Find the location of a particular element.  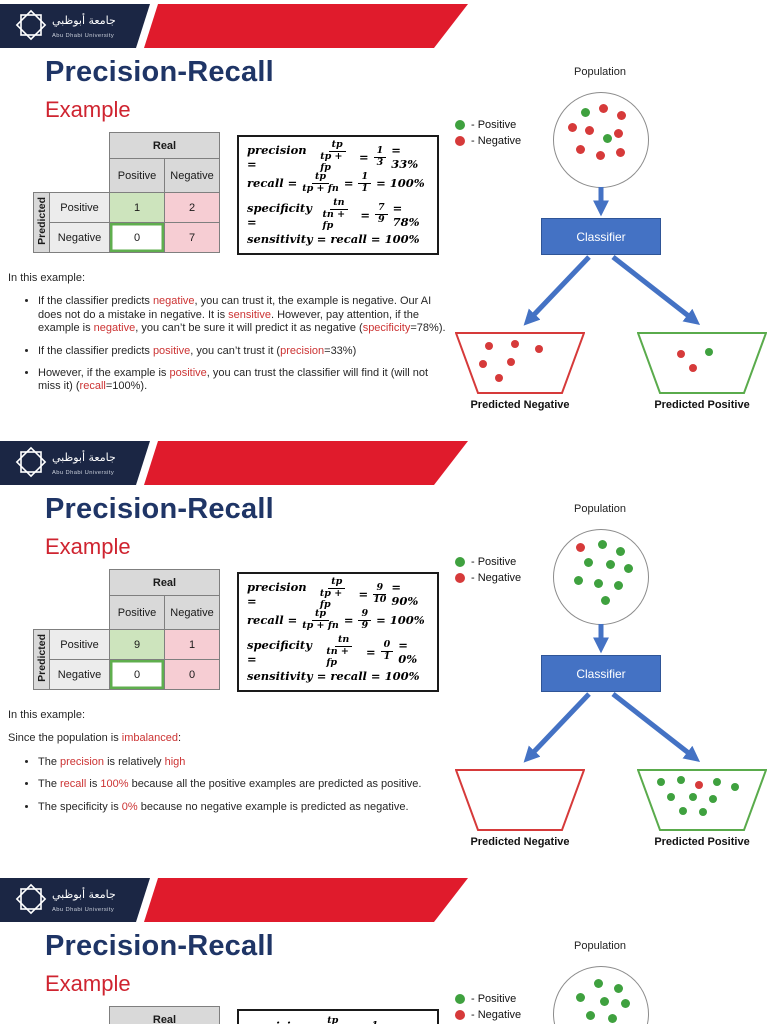

intro-line-2: Since the population is imbalanced: is located at coordinates (95, 738).